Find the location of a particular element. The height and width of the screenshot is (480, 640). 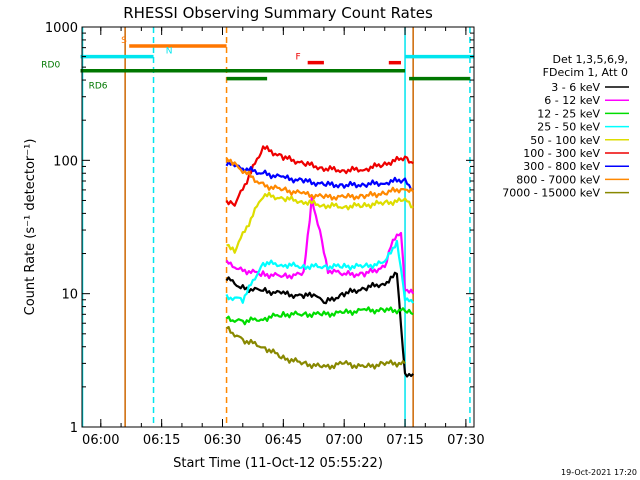

legend-entry-label: 7000 - 15000 keV is located at coordinates (551, 193).